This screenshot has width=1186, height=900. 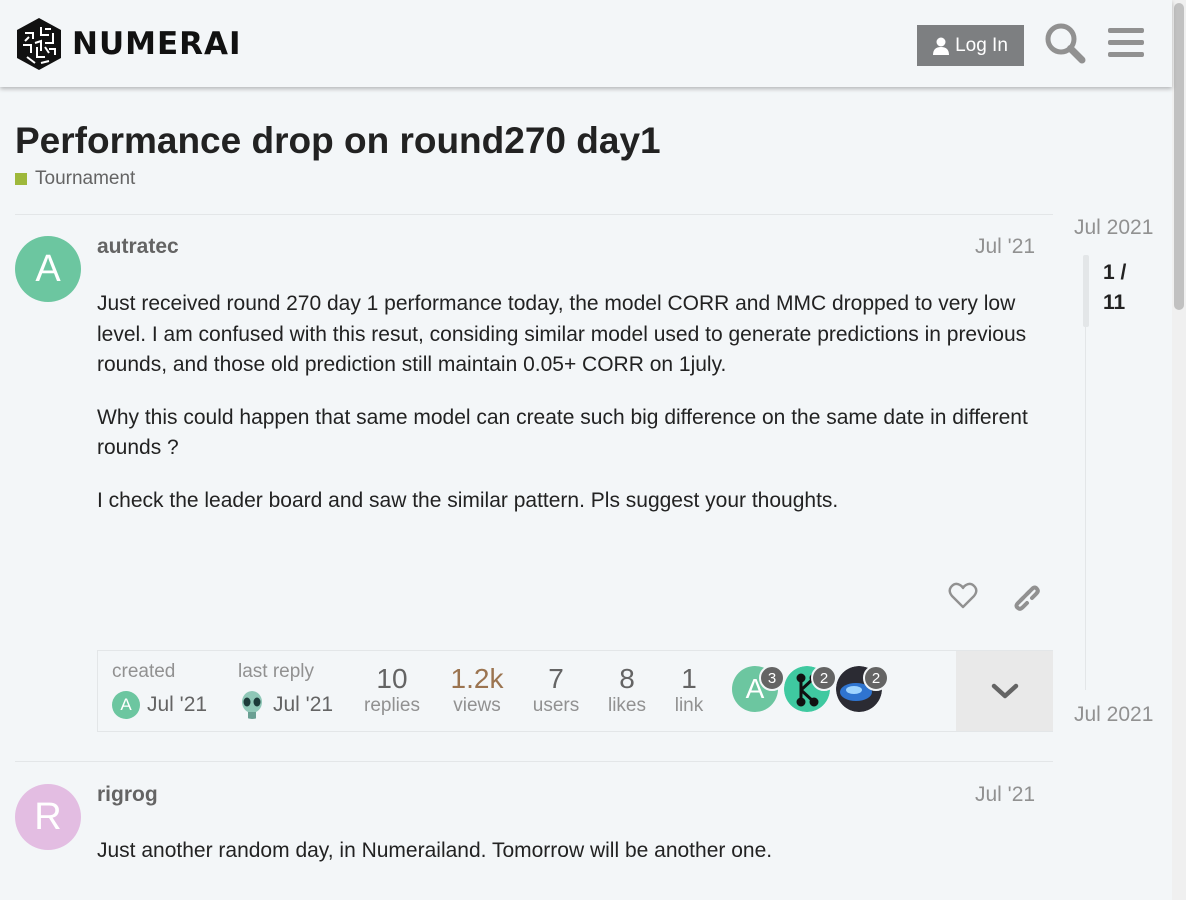 What do you see at coordinates (1114, 227) in the screenshot?
I see `timeline-start-date: Jul 2021` at bounding box center [1114, 227].